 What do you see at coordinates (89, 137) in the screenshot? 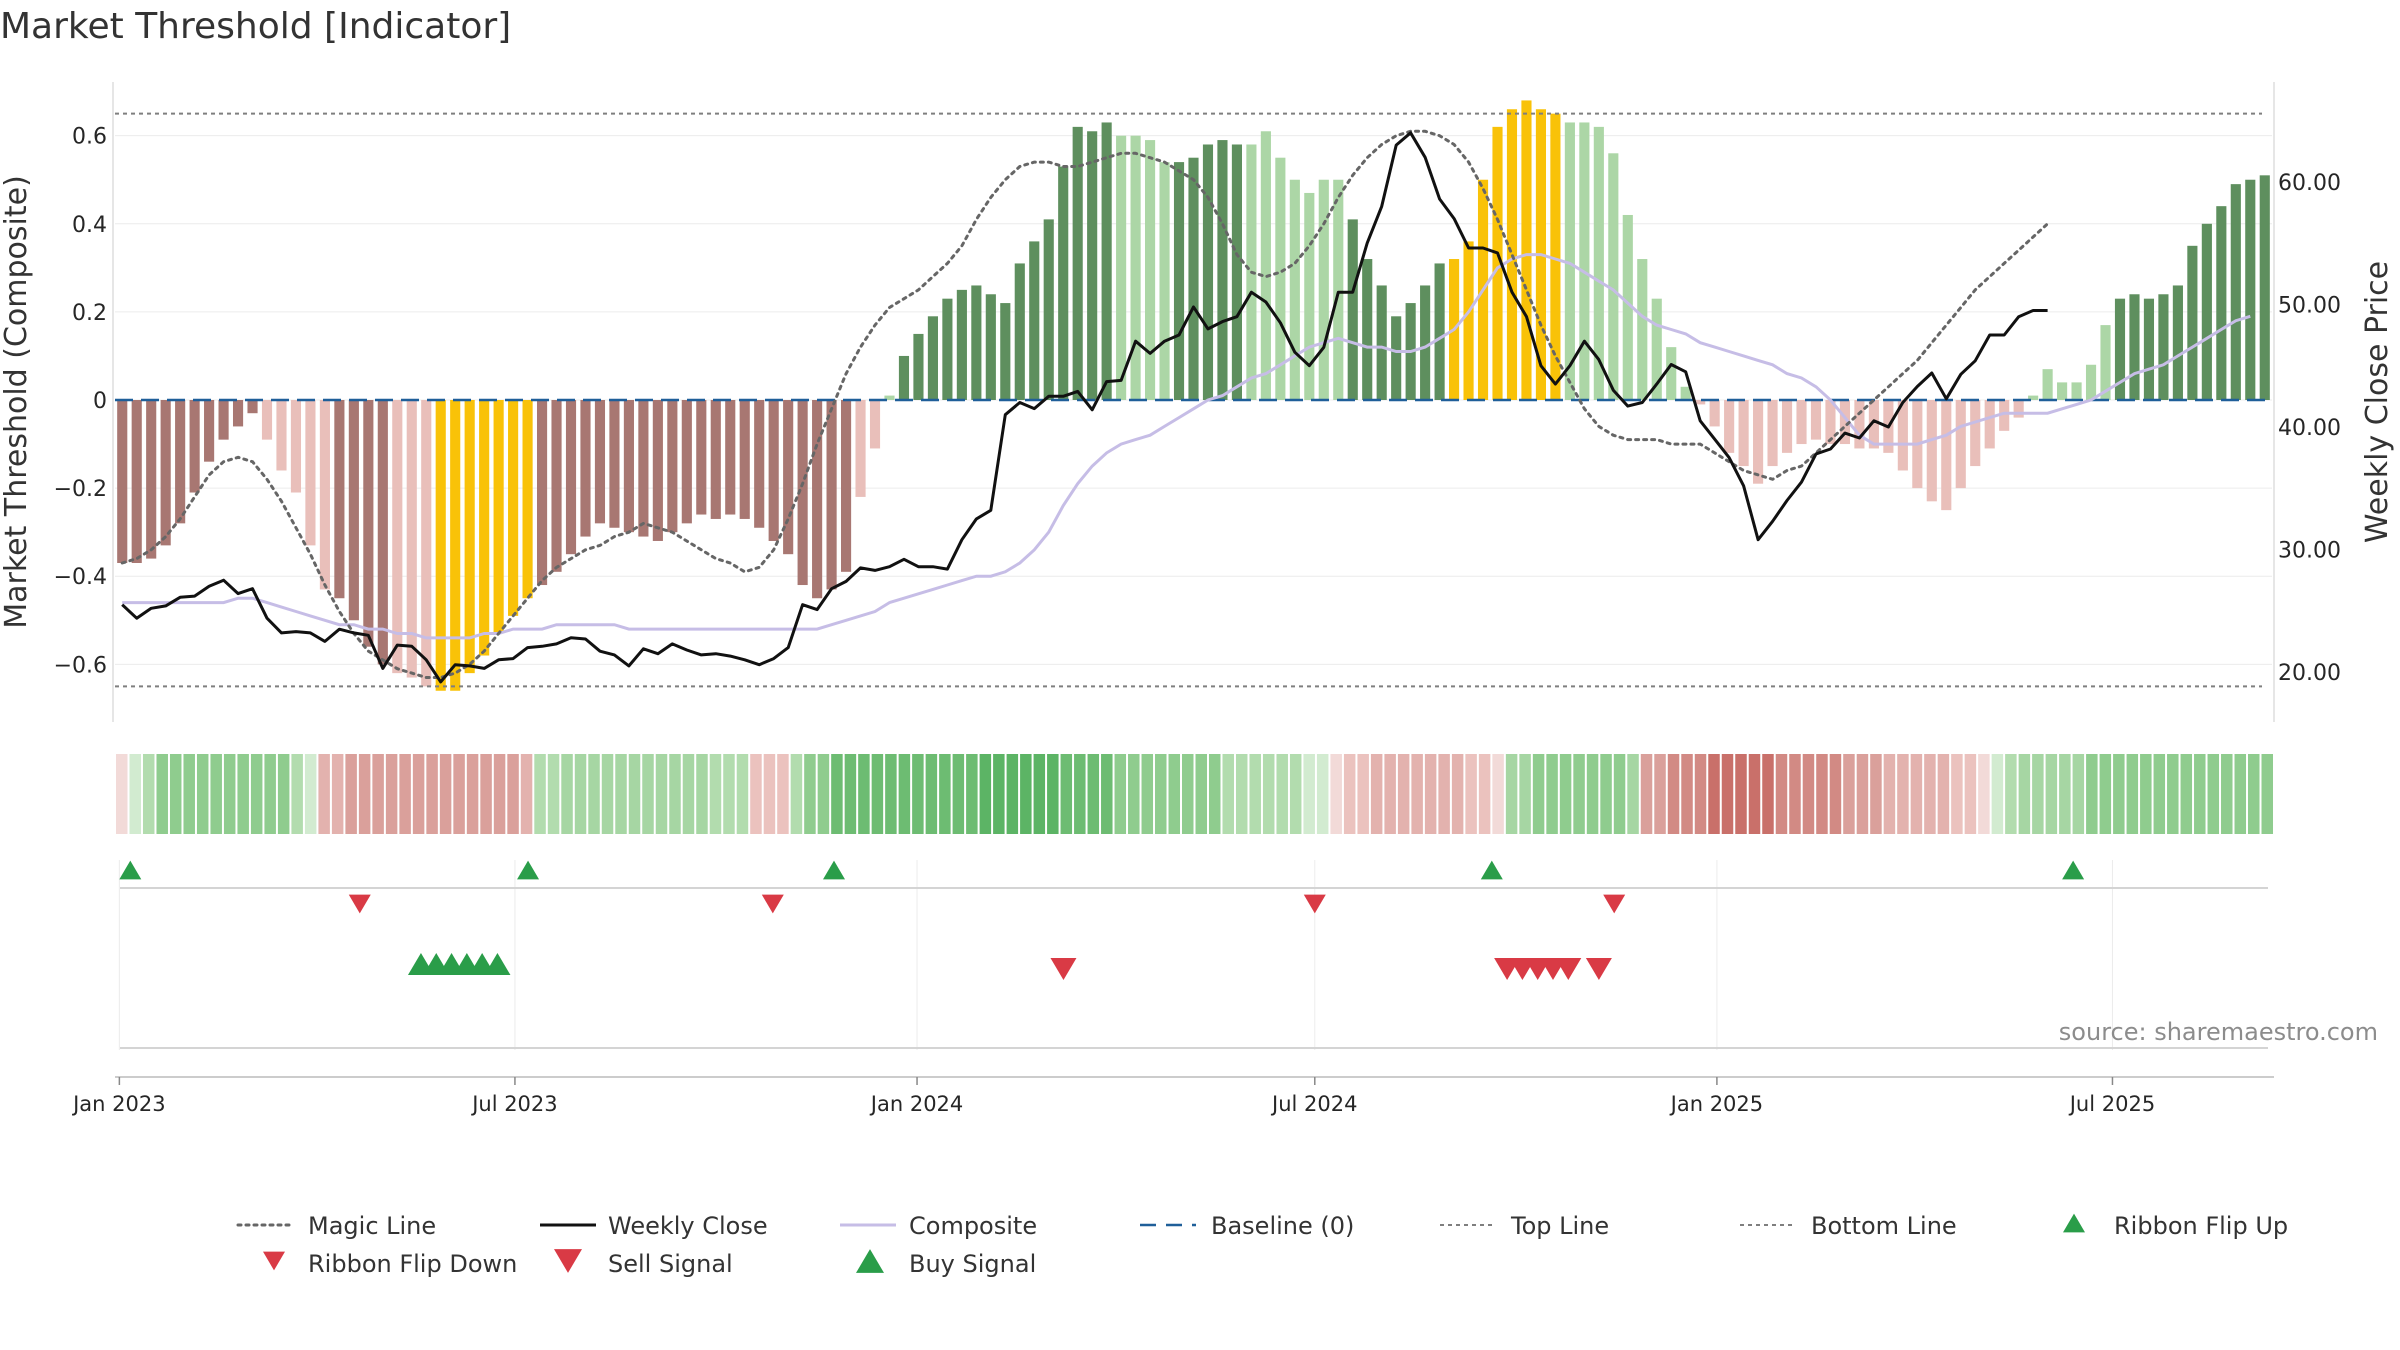
I see `left-tick-label: 0.6` at bounding box center [89, 137].